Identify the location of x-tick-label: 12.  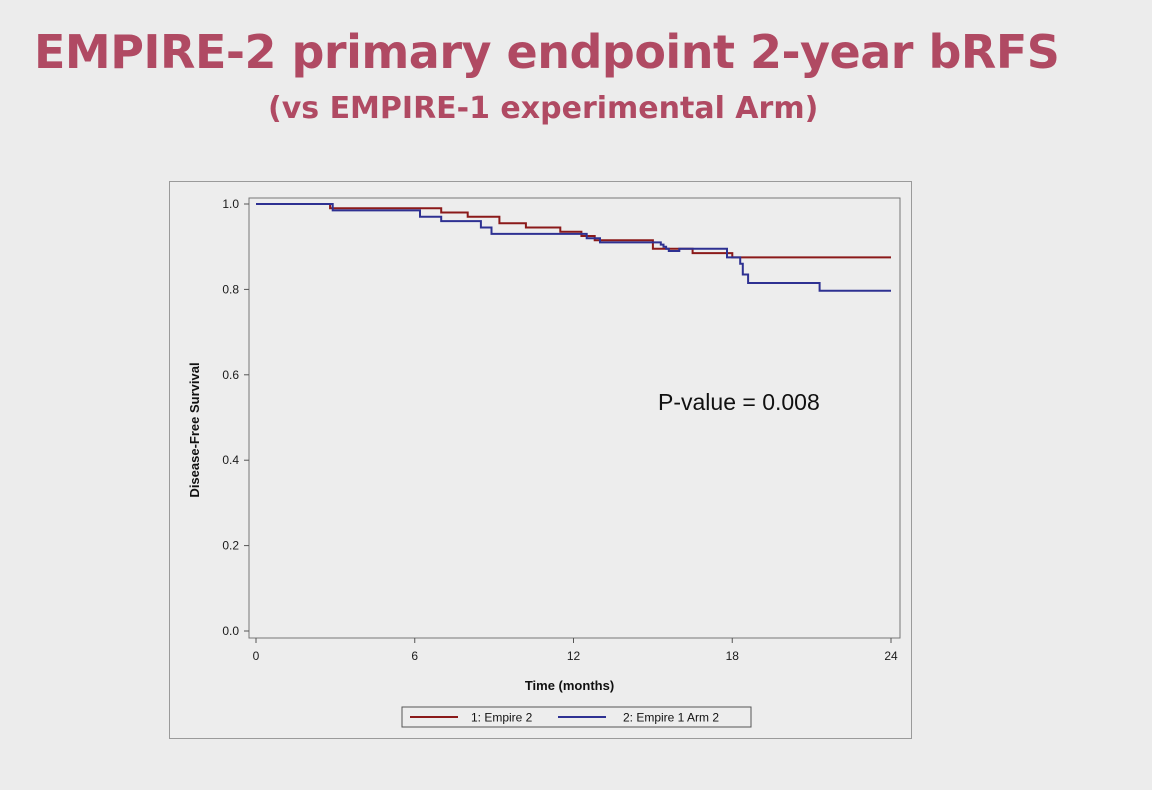
(574, 656).